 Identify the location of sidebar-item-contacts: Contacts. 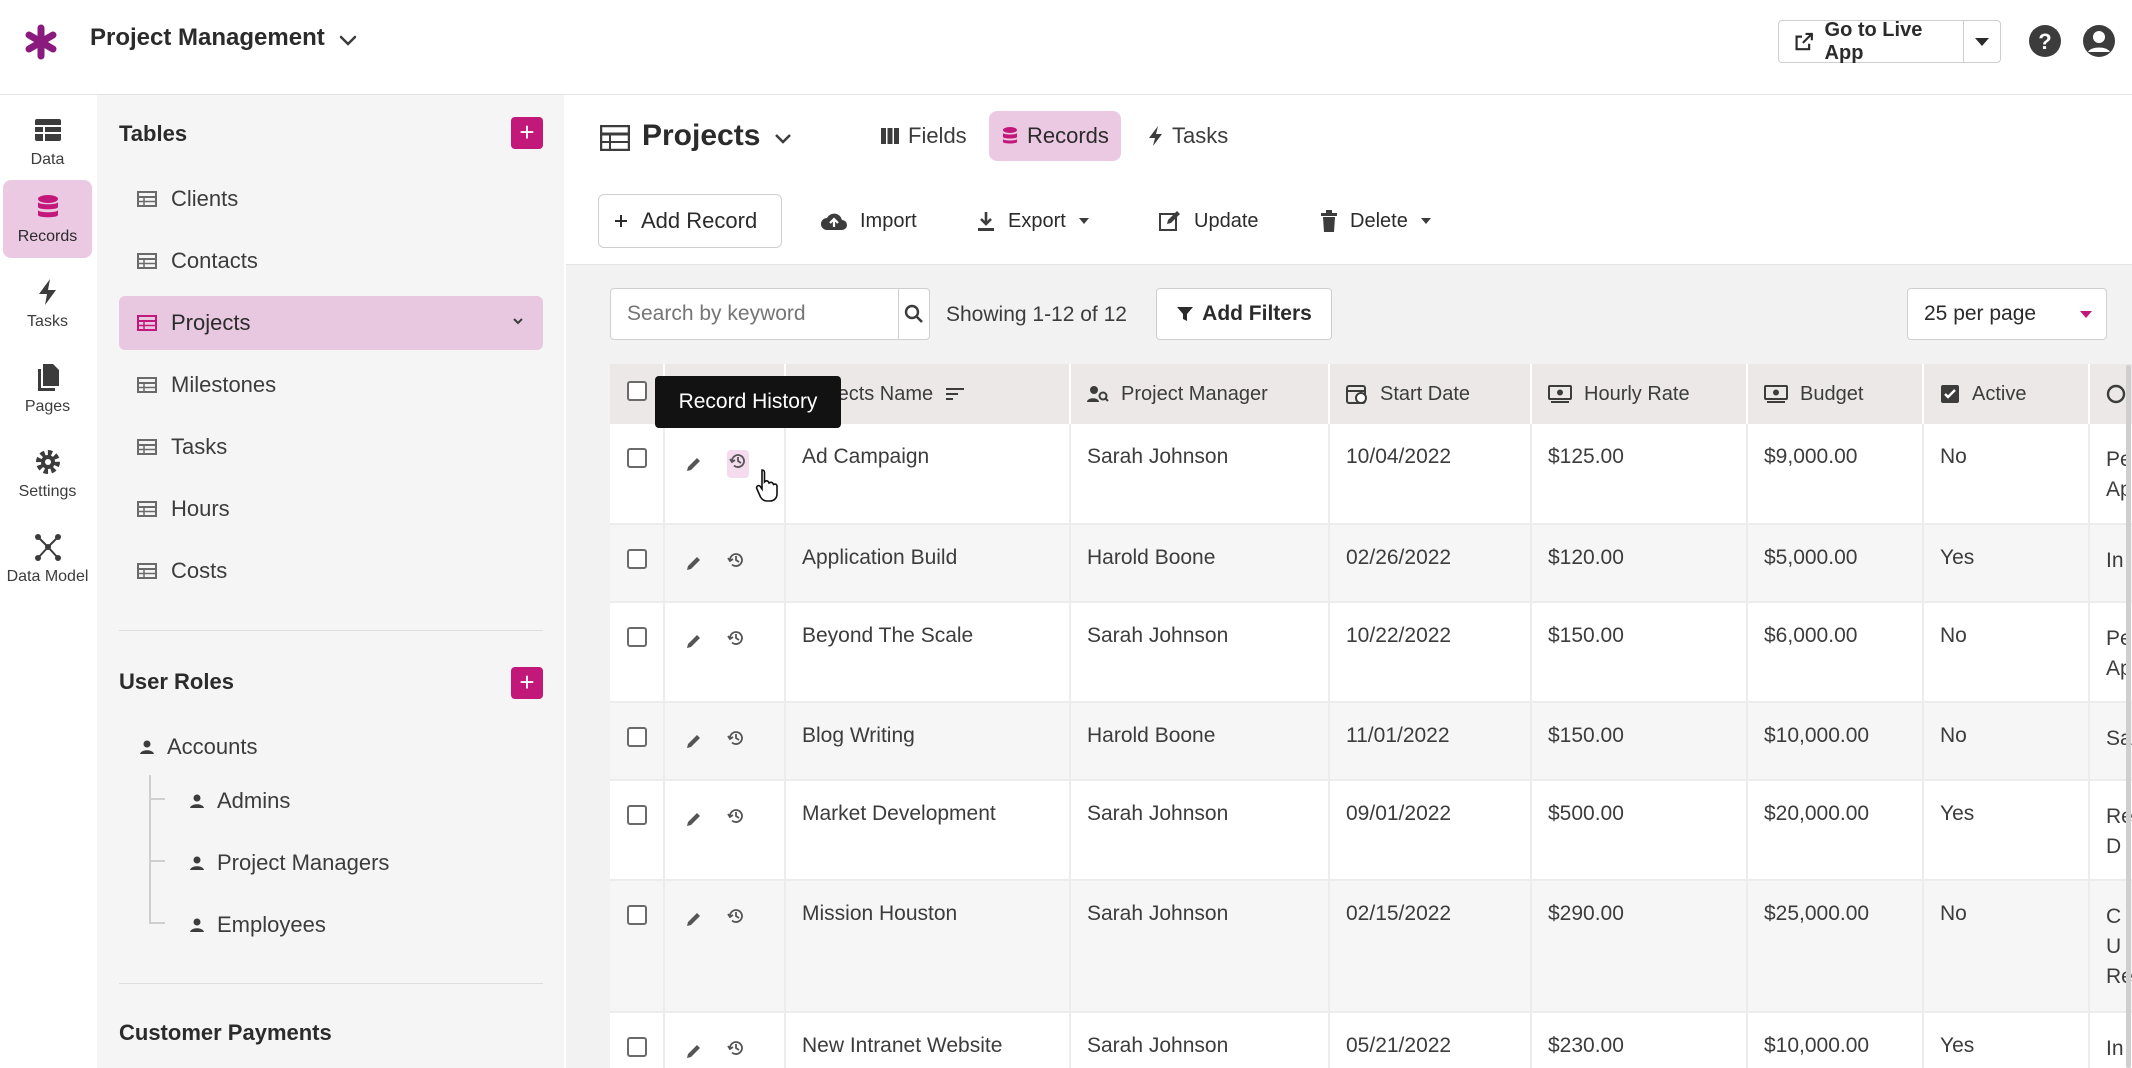
(331, 261).